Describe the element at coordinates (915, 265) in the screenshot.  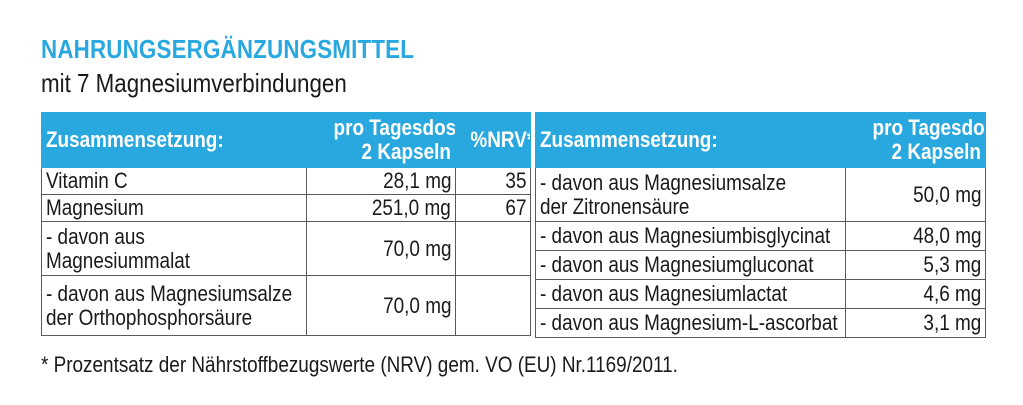
I see `row-dose: 5,3 mg` at that location.